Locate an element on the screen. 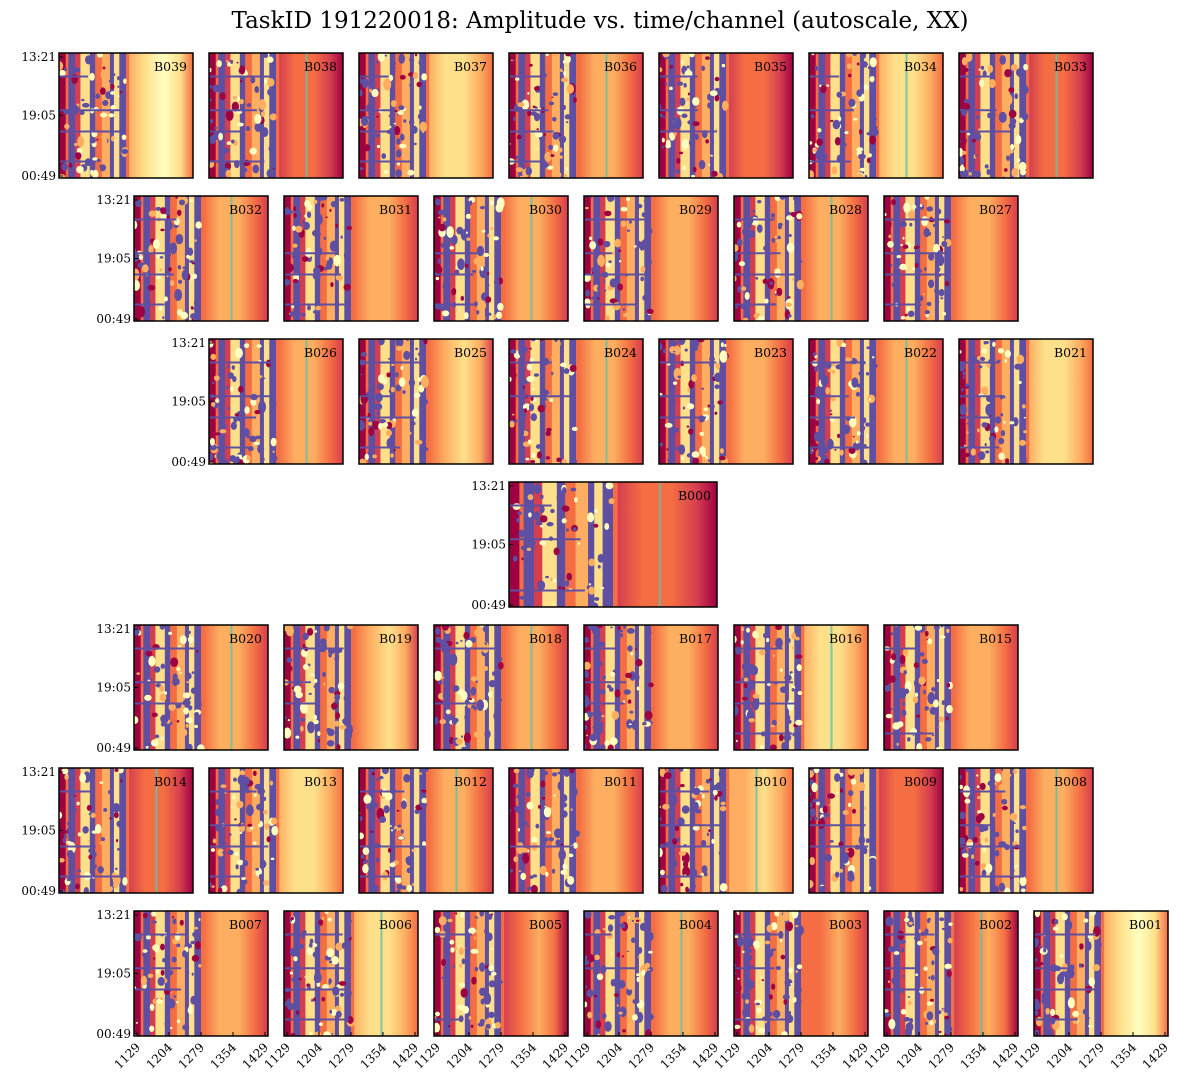 The image size is (1200, 1089). panel-B010: B010 is located at coordinates (726, 830).